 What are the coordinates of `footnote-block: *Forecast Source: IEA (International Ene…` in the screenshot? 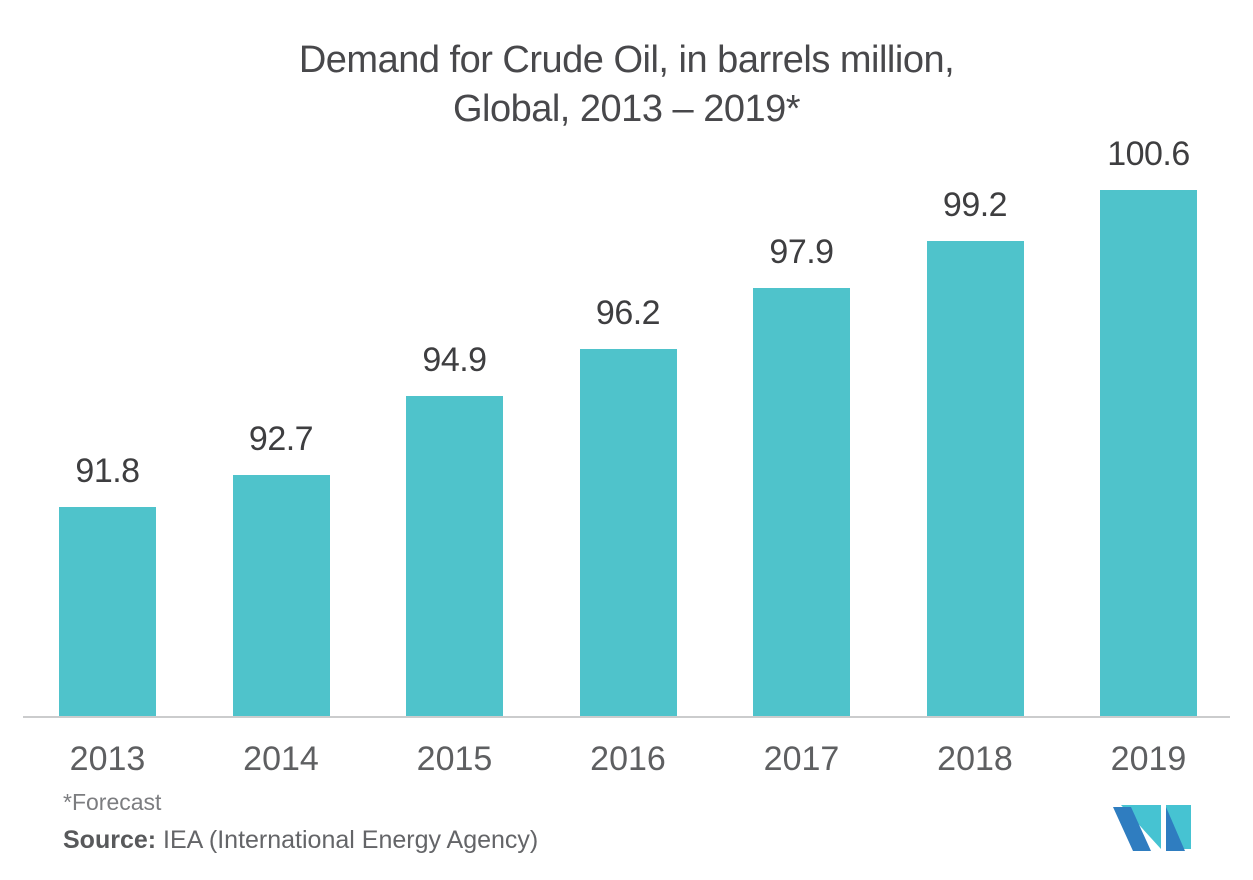 It's located at (300, 822).